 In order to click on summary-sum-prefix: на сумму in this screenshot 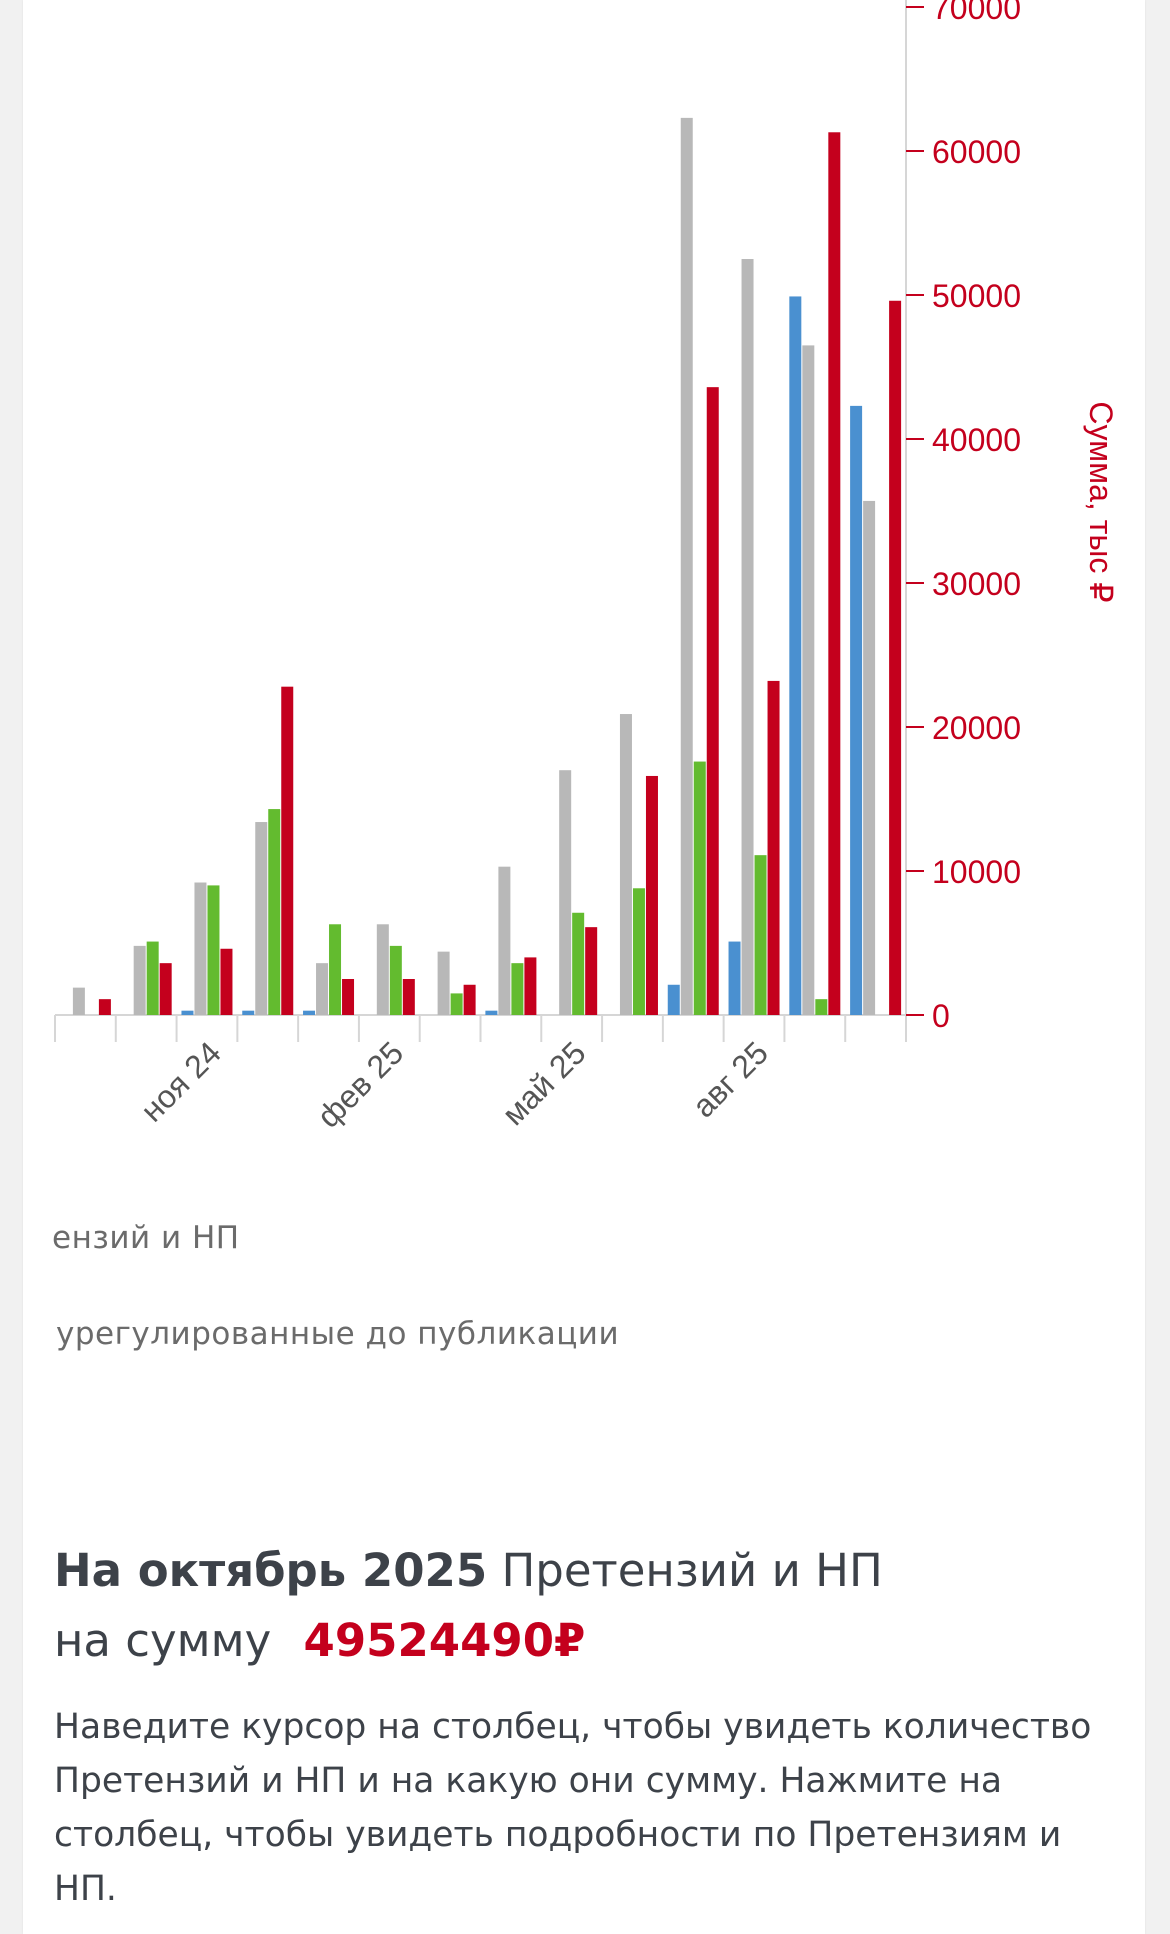, I will do `click(163, 1640)`.